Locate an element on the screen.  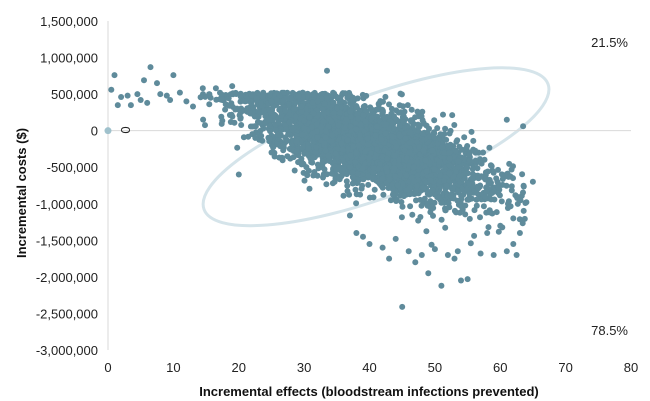
y-tick-label: -1,000,000 is located at coordinates (67, 204).